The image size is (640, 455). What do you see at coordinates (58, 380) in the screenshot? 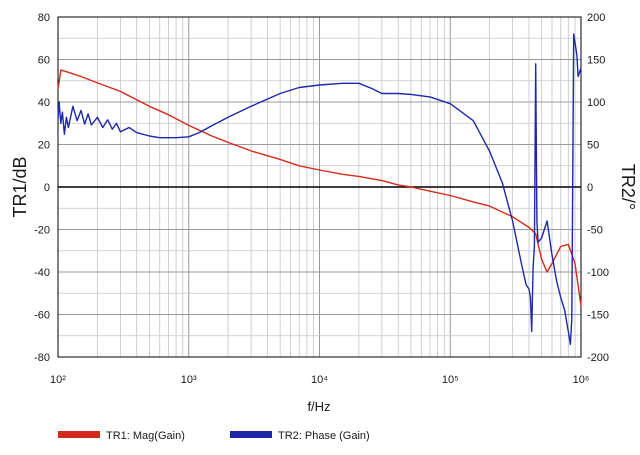
I see `x-tick-label: 10²` at bounding box center [58, 380].